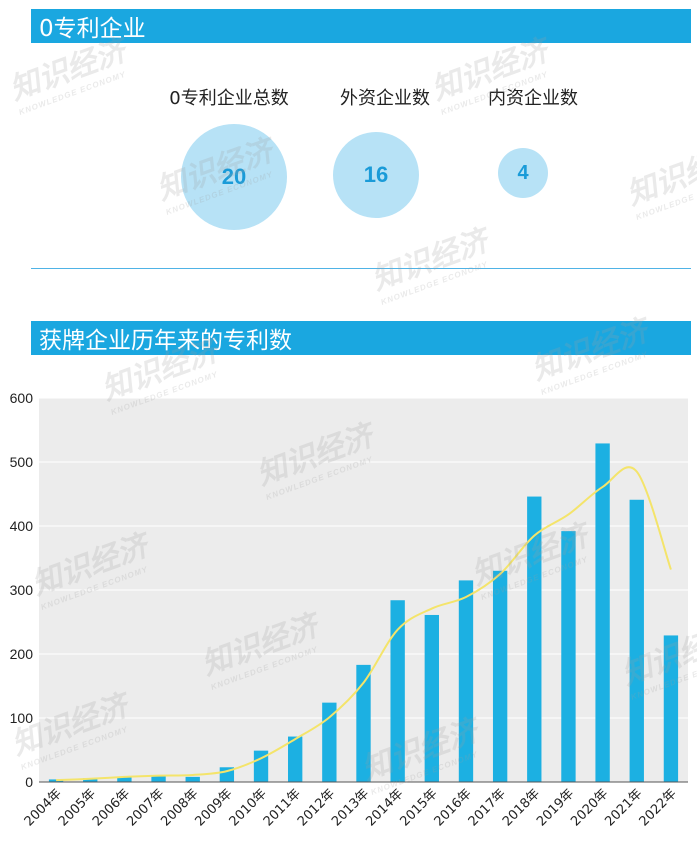  What do you see at coordinates (229, 98) in the screenshot?
I see `label-total: 0专利企业总数` at bounding box center [229, 98].